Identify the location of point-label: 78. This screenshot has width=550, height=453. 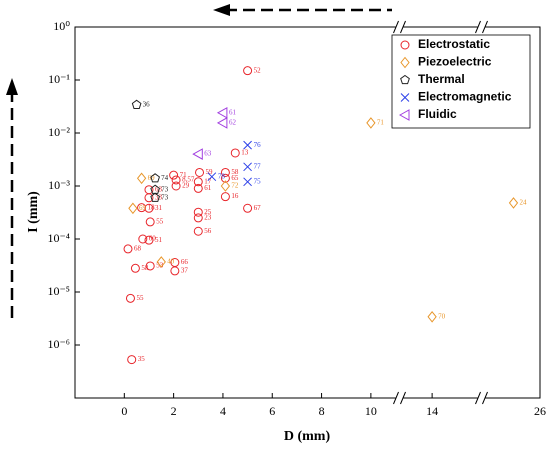
(222, 176).